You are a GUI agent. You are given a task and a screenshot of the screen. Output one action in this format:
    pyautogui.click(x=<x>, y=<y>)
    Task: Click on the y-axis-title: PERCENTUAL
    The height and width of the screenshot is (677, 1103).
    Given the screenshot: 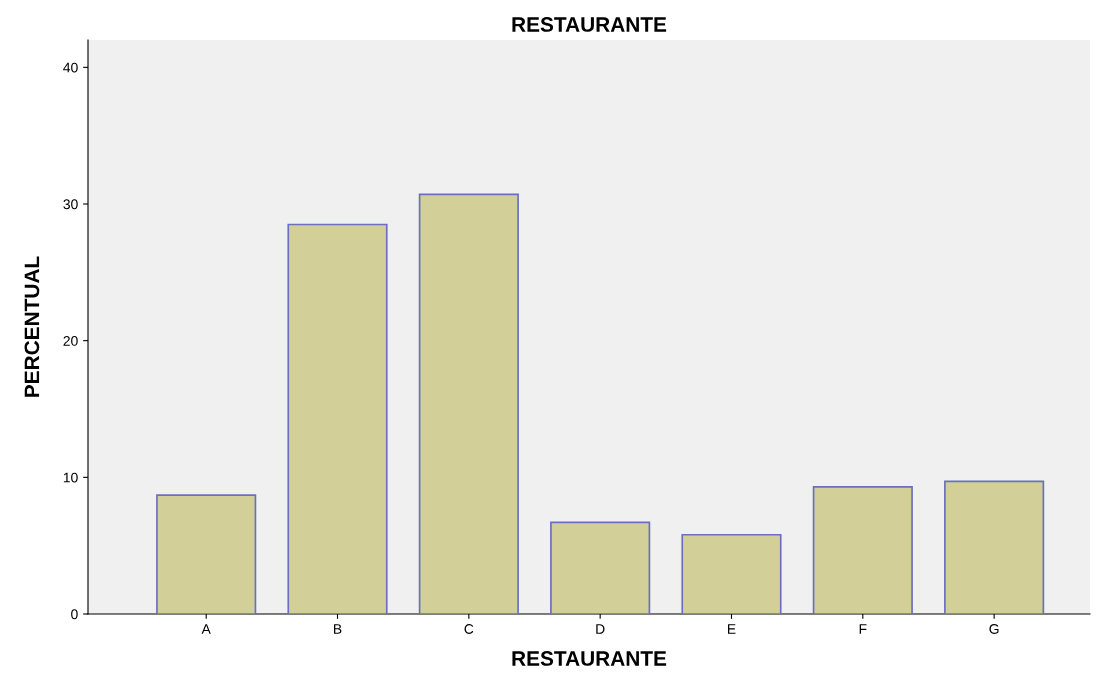 What is the action you would take?
    pyautogui.click(x=32, y=326)
    